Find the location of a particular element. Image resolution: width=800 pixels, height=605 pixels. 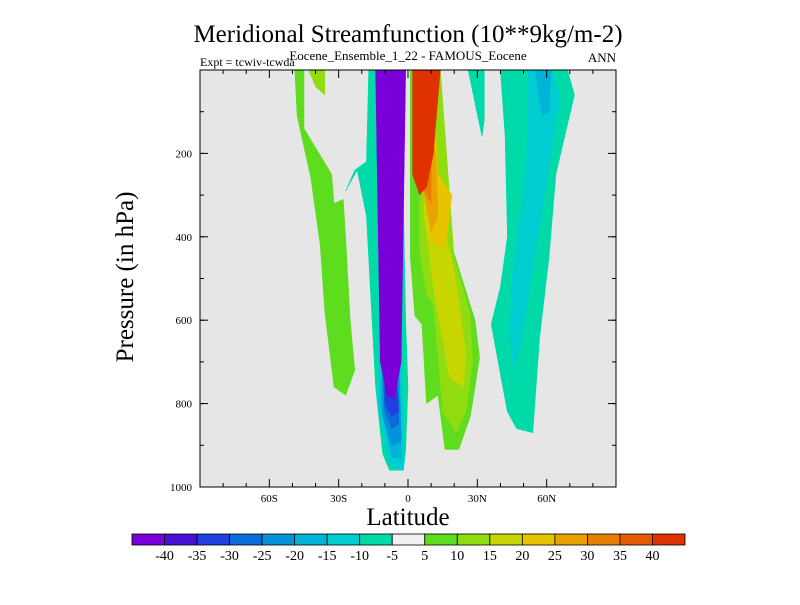

colorbar-label: 35 is located at coordinates (620, 556).